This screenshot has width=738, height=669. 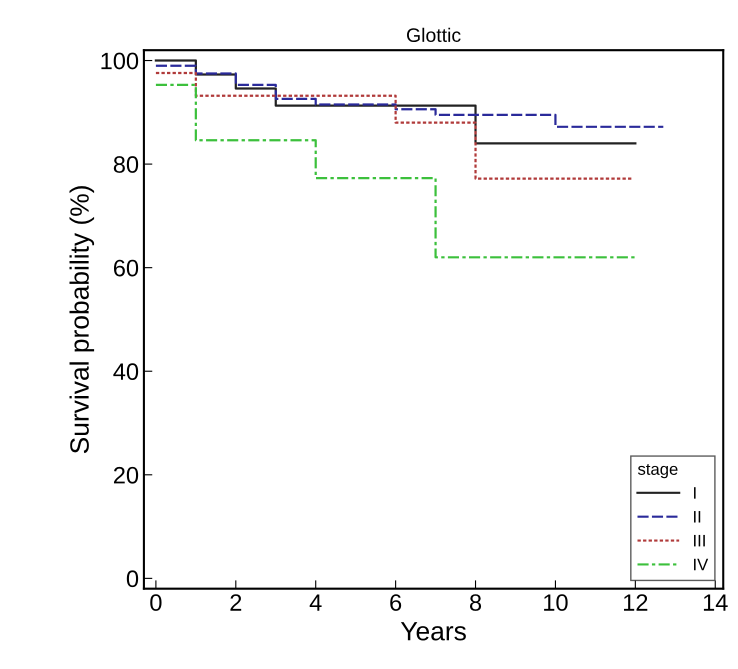 What do you see at coordinates (126, 268) in the screenshot?
I see `y-tick-label: 60` at bounding box center [126, 268].